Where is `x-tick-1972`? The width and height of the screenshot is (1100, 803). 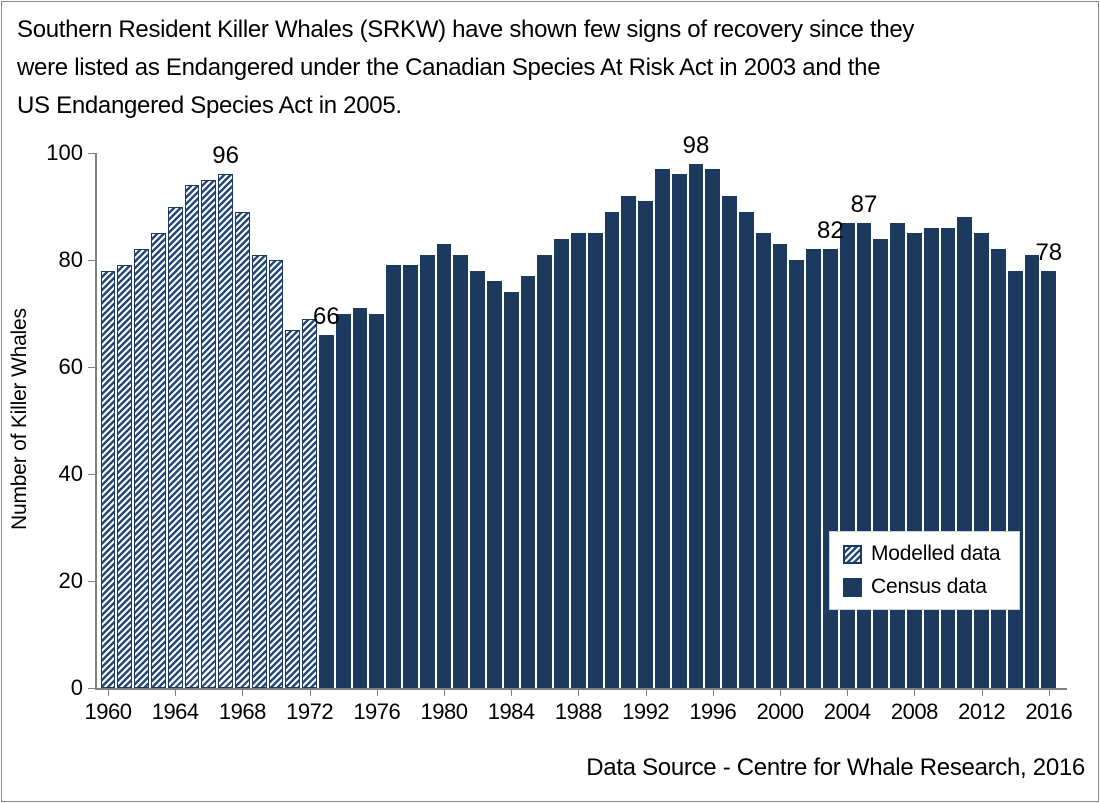
x-tick-1972 is located at coordinates (310, 692).